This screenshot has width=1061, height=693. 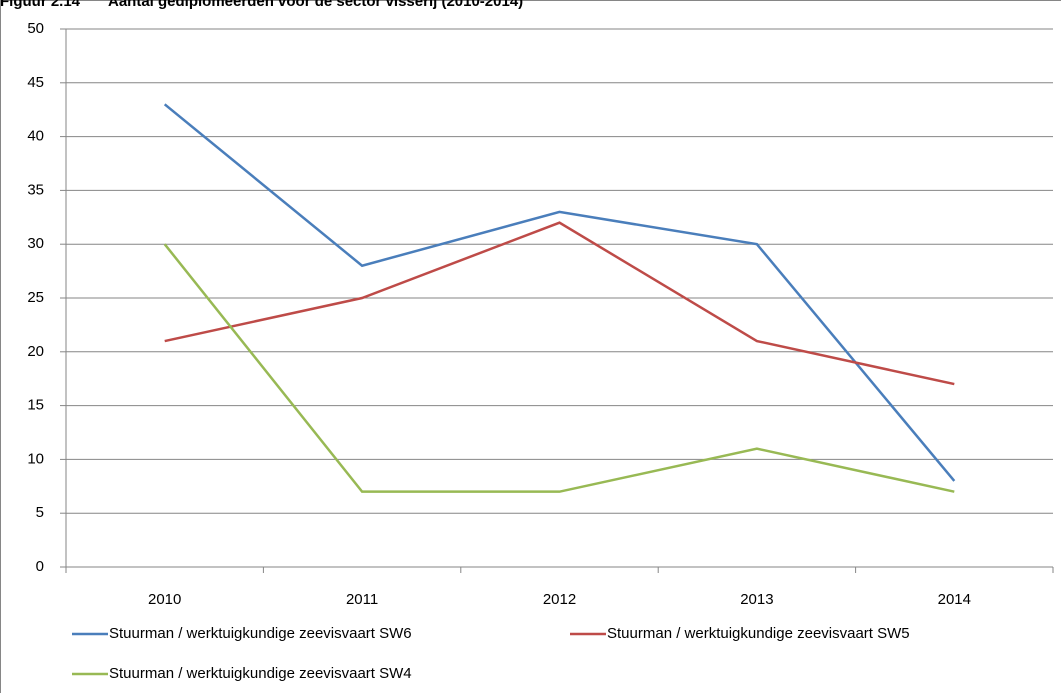 I want to click on y-tick-label: 35, so click(x=35, y=189).